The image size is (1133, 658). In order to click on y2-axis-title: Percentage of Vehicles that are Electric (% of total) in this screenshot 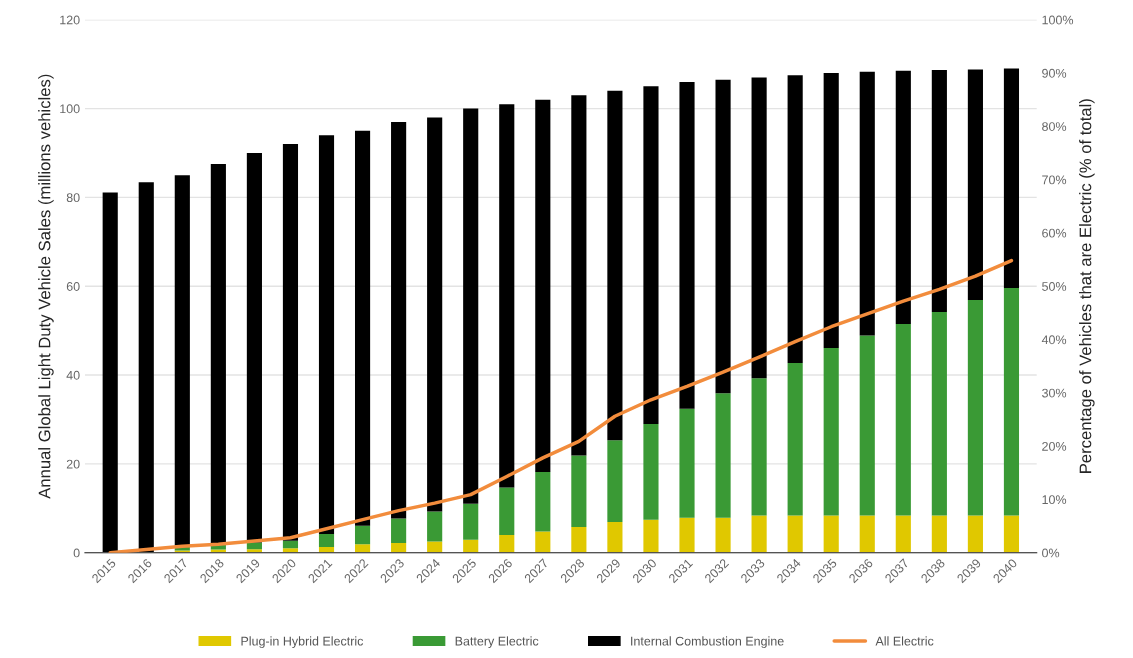, I will do `click(1087, 286)`.